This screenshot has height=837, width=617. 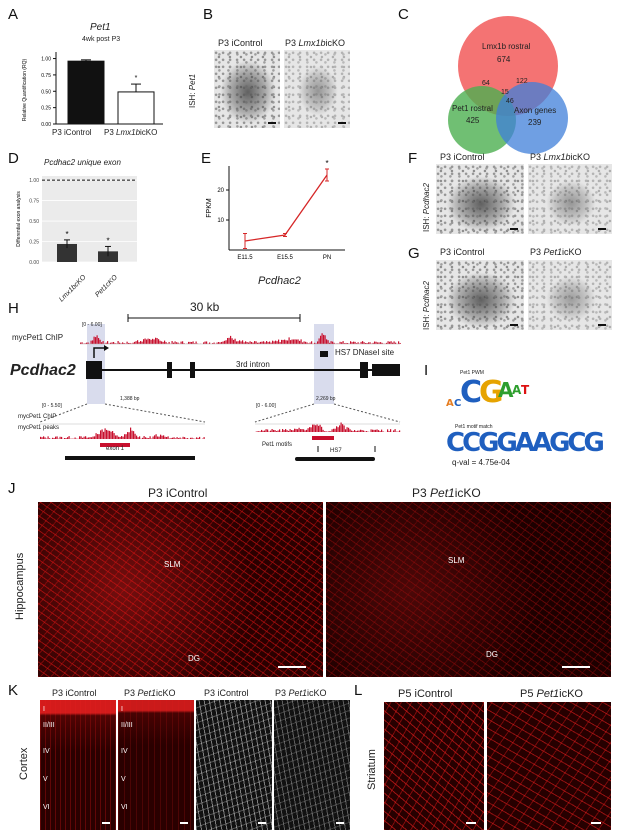 I want to click on panel-k-col3: P3 iControl, so click(x=226, y=693).